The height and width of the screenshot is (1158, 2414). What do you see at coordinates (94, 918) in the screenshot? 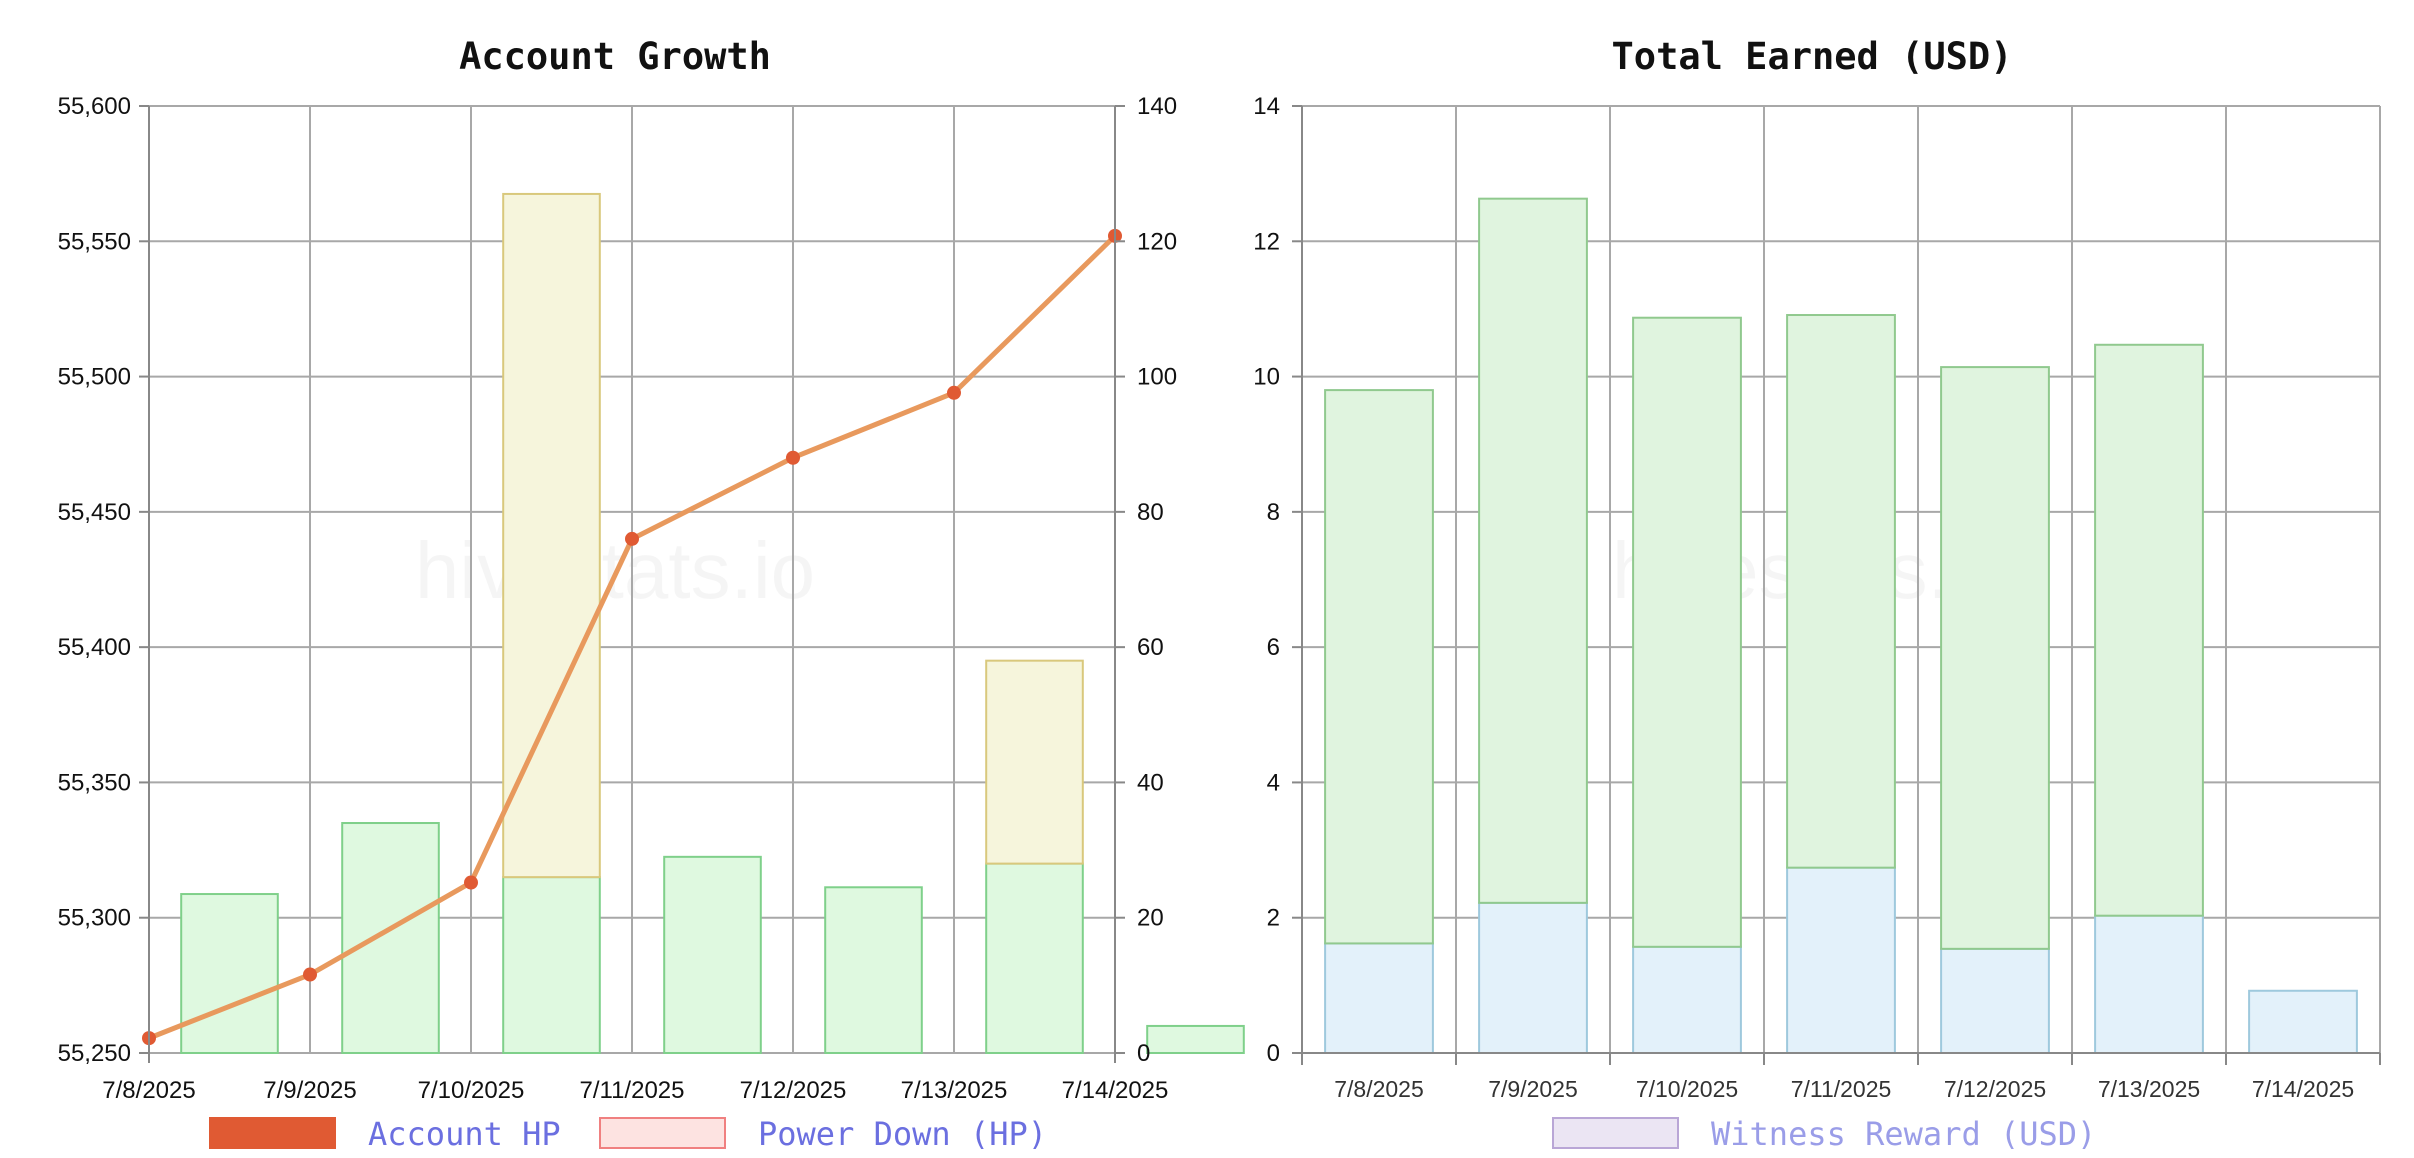
I see `y-left-tick-label: 55,300` at bounding box center [94, 918].